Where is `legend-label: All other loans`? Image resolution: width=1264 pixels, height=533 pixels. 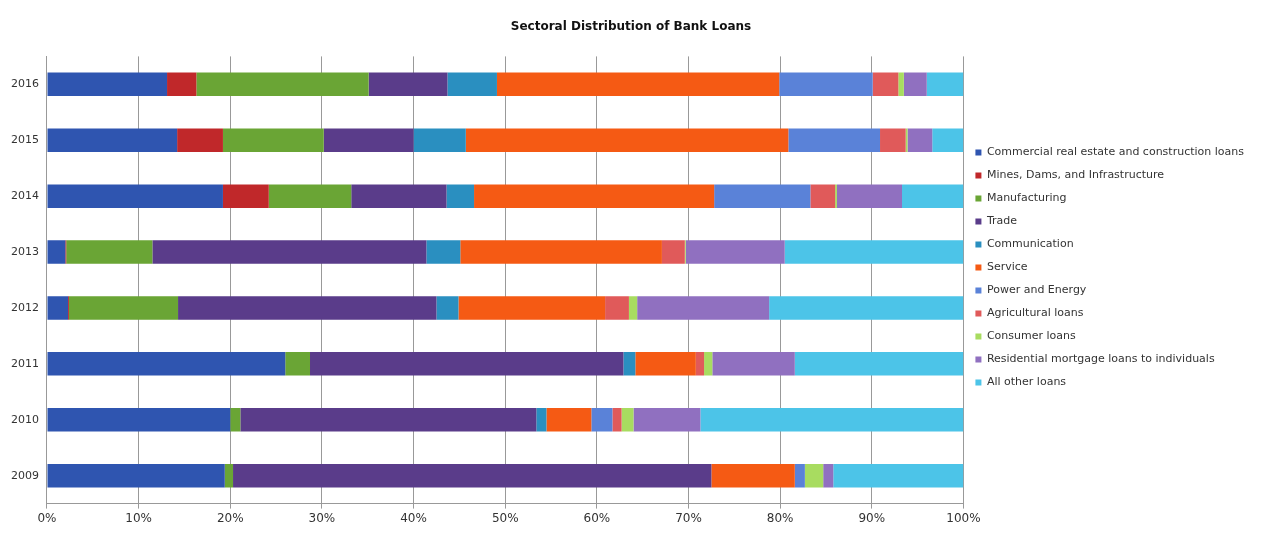
legend-label: All other loans is located at coordinates (1026, 382).